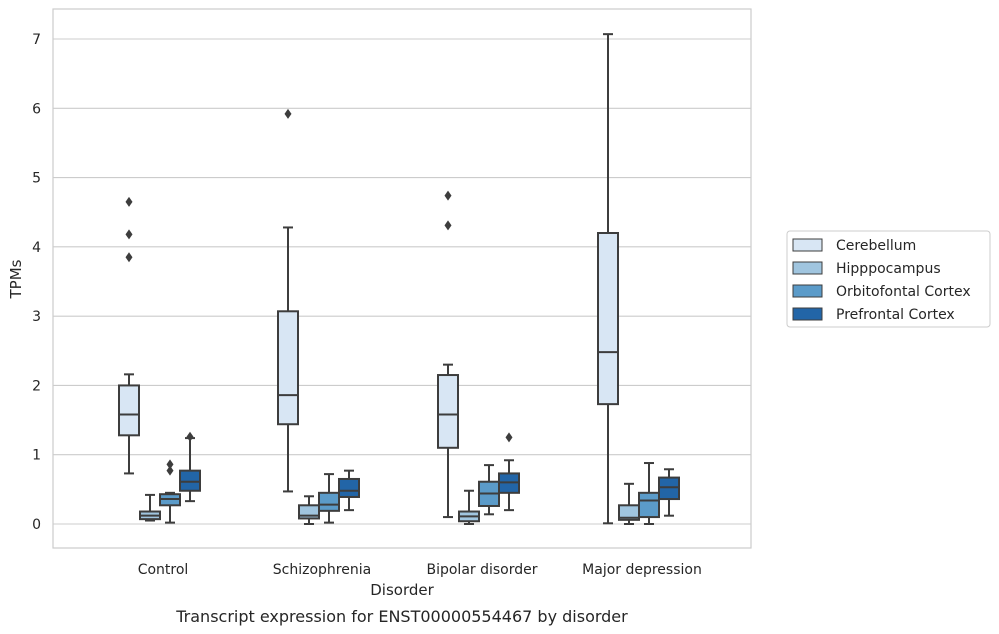 The height and width of the screenshot is (634, 999). What do you see at coordinates (16, 279) in the screenshot?
I see `y-axis-title: TPMs` at bounding box center [16, 279].